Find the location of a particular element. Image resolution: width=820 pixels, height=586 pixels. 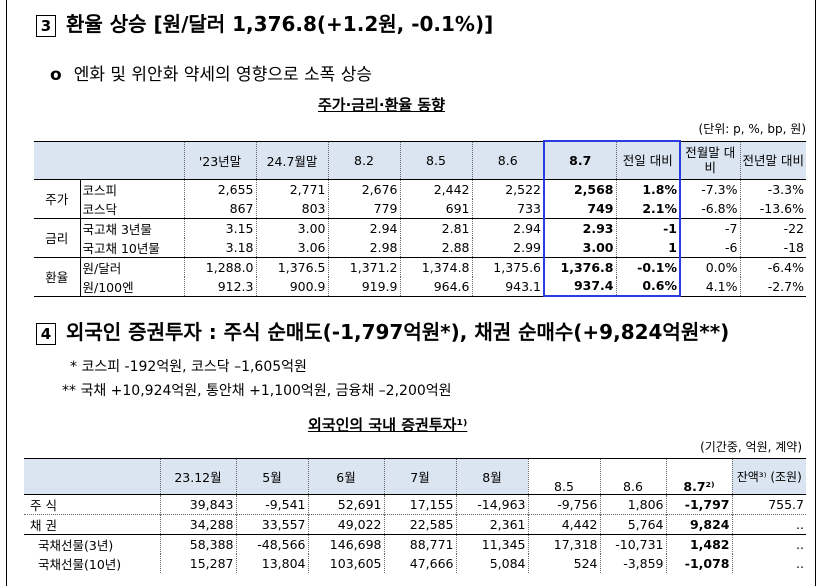

cell-value: 2.93 is located at coordinates (579, 228).